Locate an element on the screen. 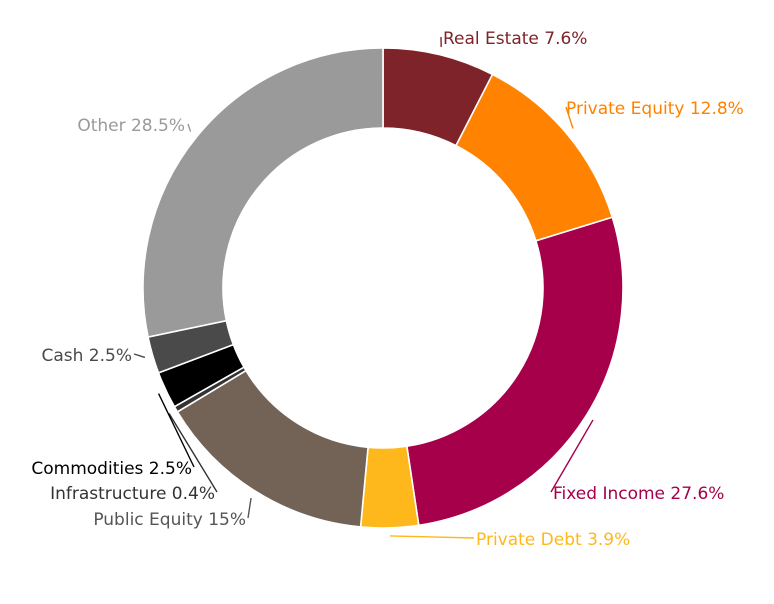 The width and height of the screenshot is (774, 604). leader-fixed-income is located at coordinates (572, 456).